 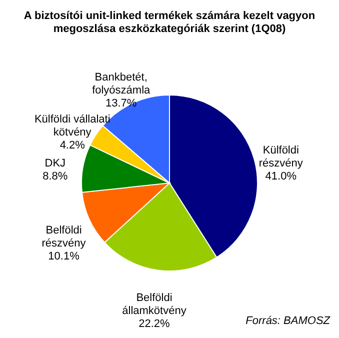 What do you see at coordinates (169, 29) in the screenshot?
I see `text: megoszlása eszközkategóriák szerint (1Q08)` at bounding box center [169, 29].